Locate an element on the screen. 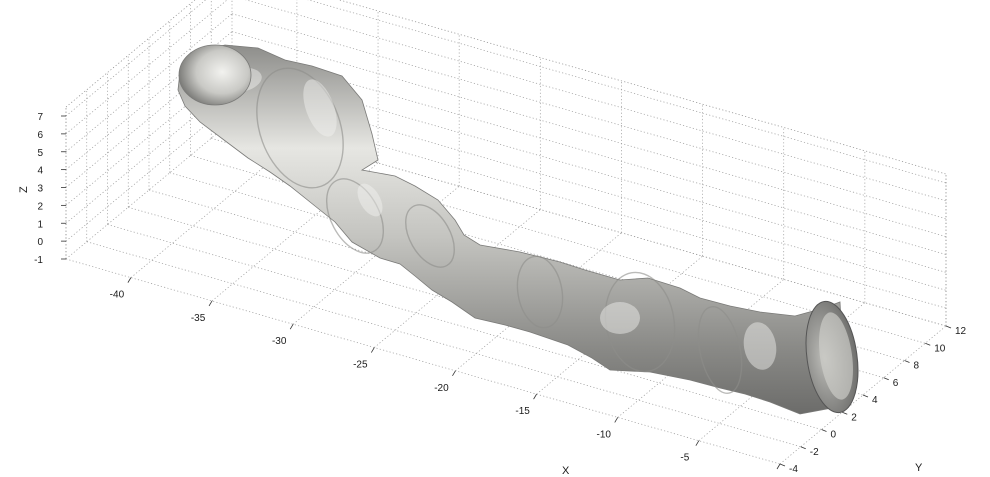 Image resolution: width=990 pixels, height=477 pixels. x-tick-label: -20 is located at coordinates (441, 388).